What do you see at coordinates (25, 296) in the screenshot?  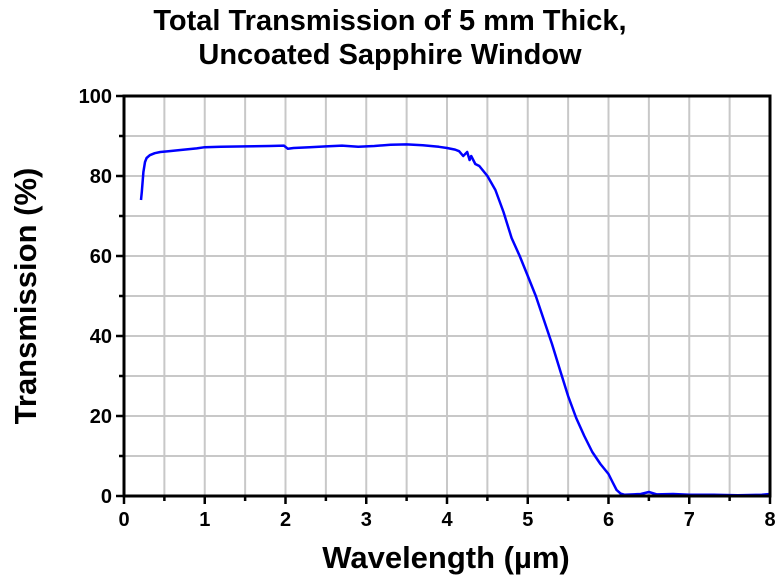 I see `y-axis-label: Transmission (%)` at bounding box center [25, 296].